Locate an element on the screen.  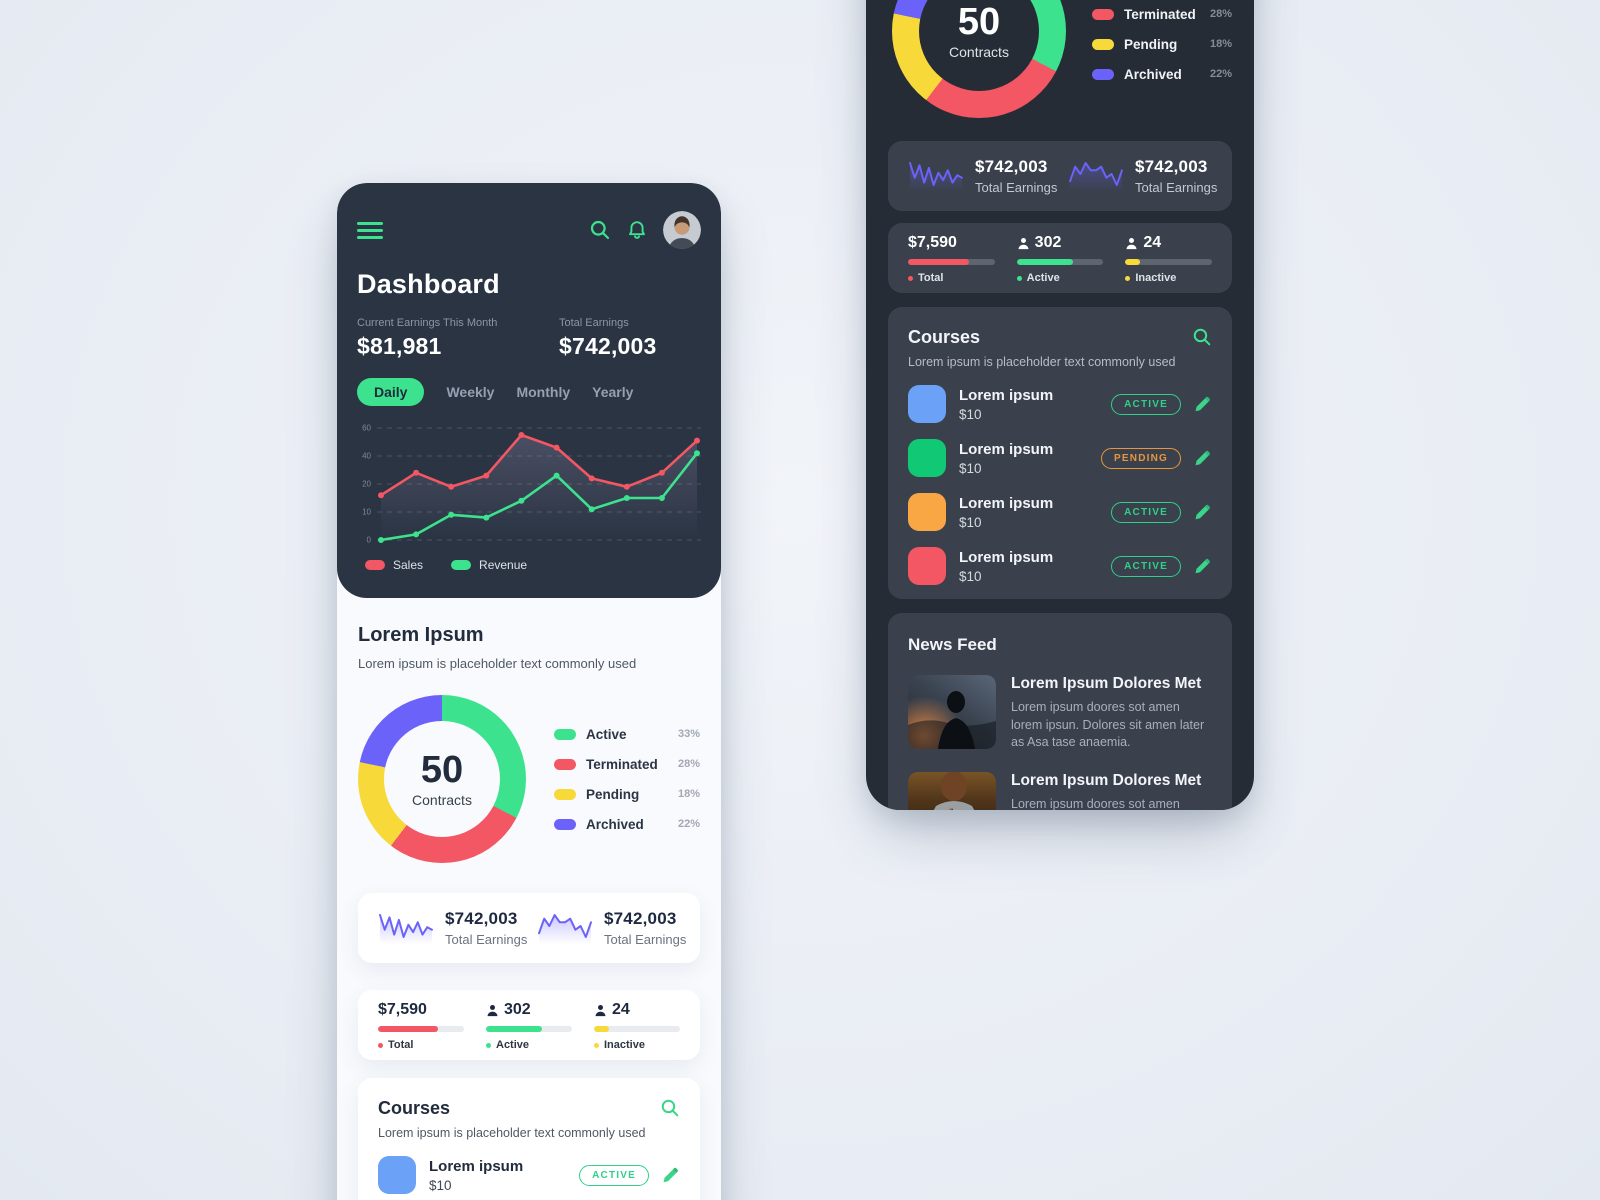
svg-text: 40 is located at coordinates (366, 456).